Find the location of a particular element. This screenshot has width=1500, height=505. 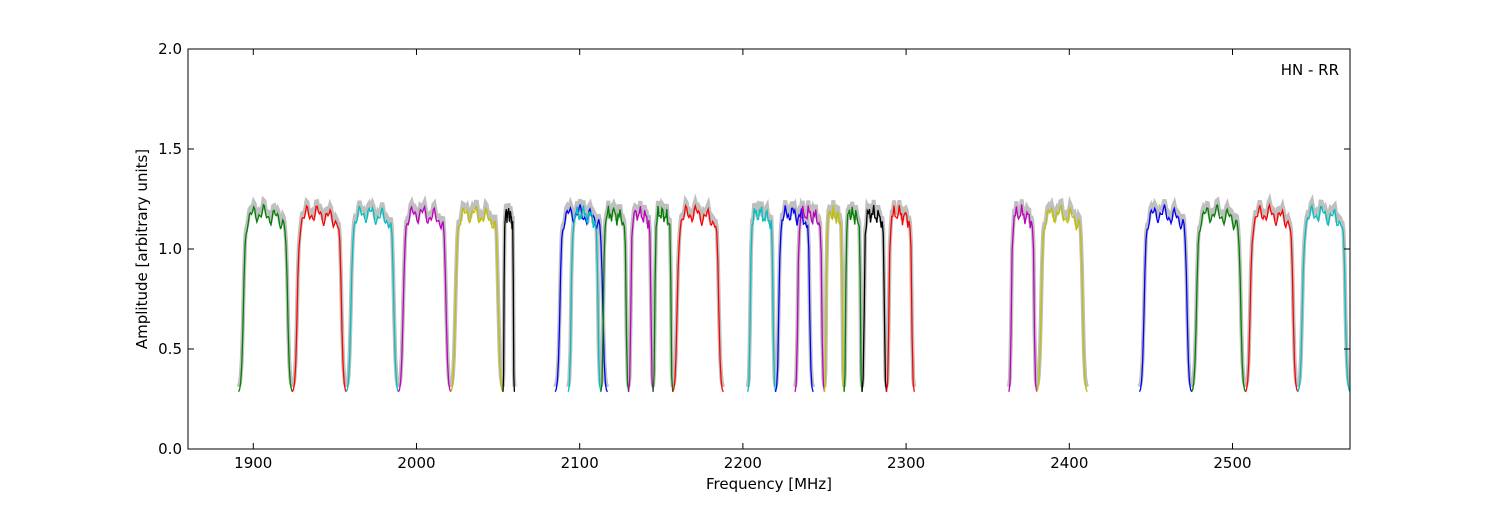

y-axis-label: Amplitude [arbitrary units] is located at coordinates (142, 249).